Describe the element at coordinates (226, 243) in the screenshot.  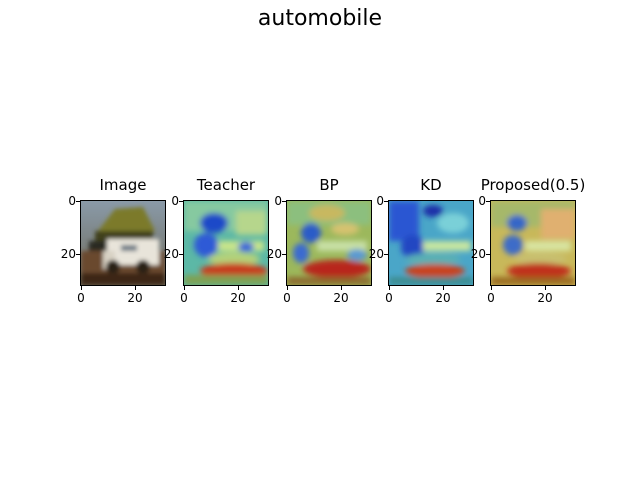
I see `heatmap-teacher` at that location.